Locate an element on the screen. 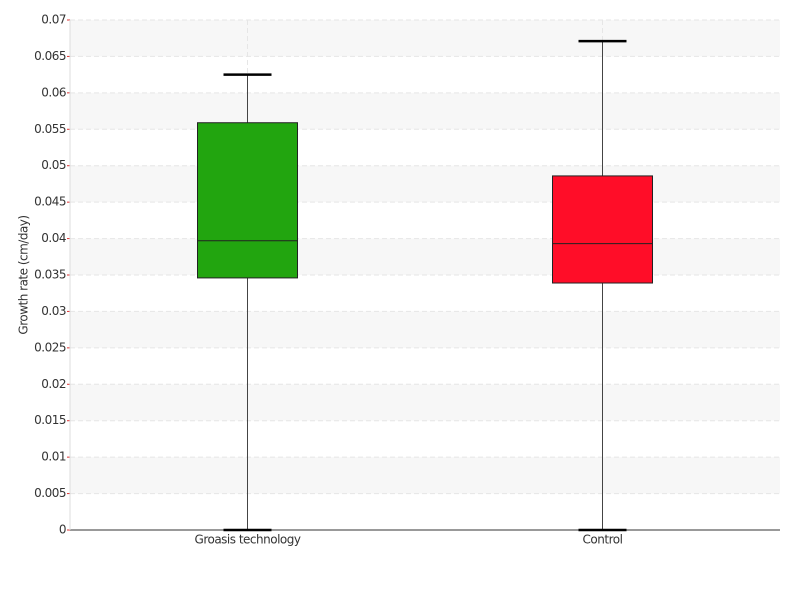  y-tick-label: 0.01 is located at coordinates (53, 457).